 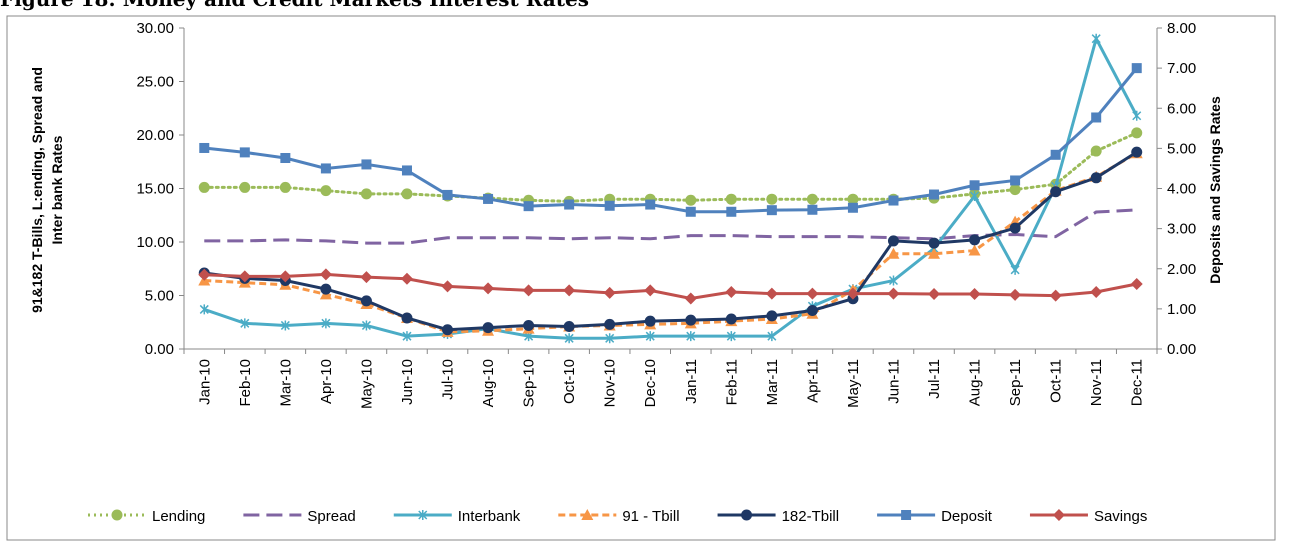 I want to click on series-line, so click(x=670, y=167).